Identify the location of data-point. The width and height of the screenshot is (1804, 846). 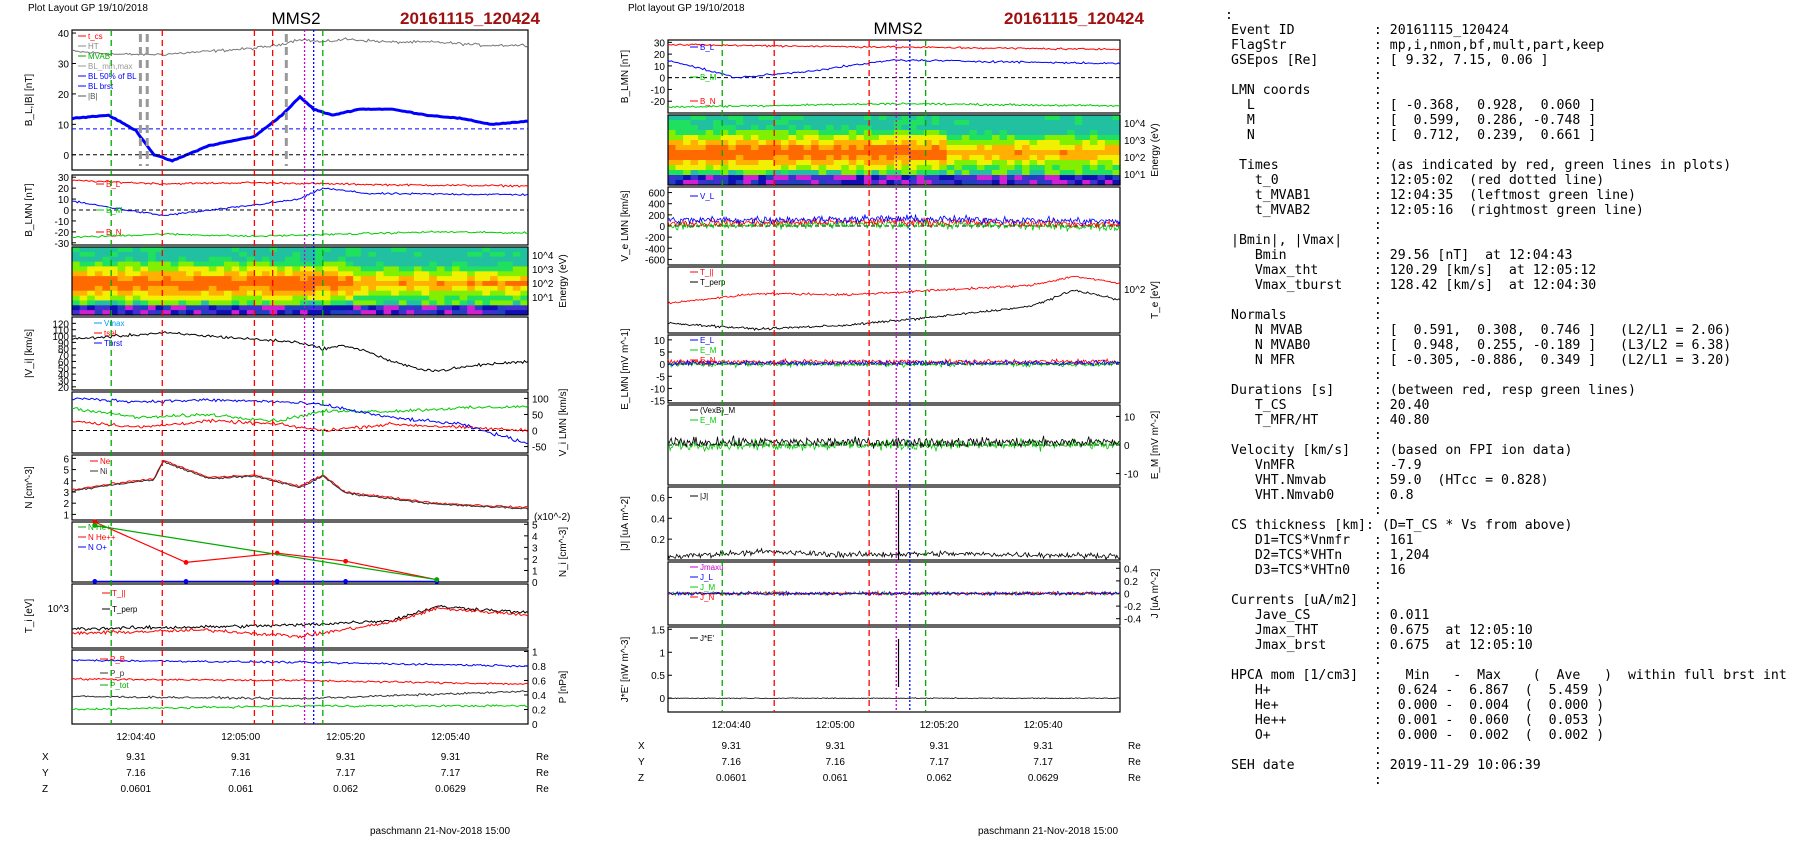
(186, 562).